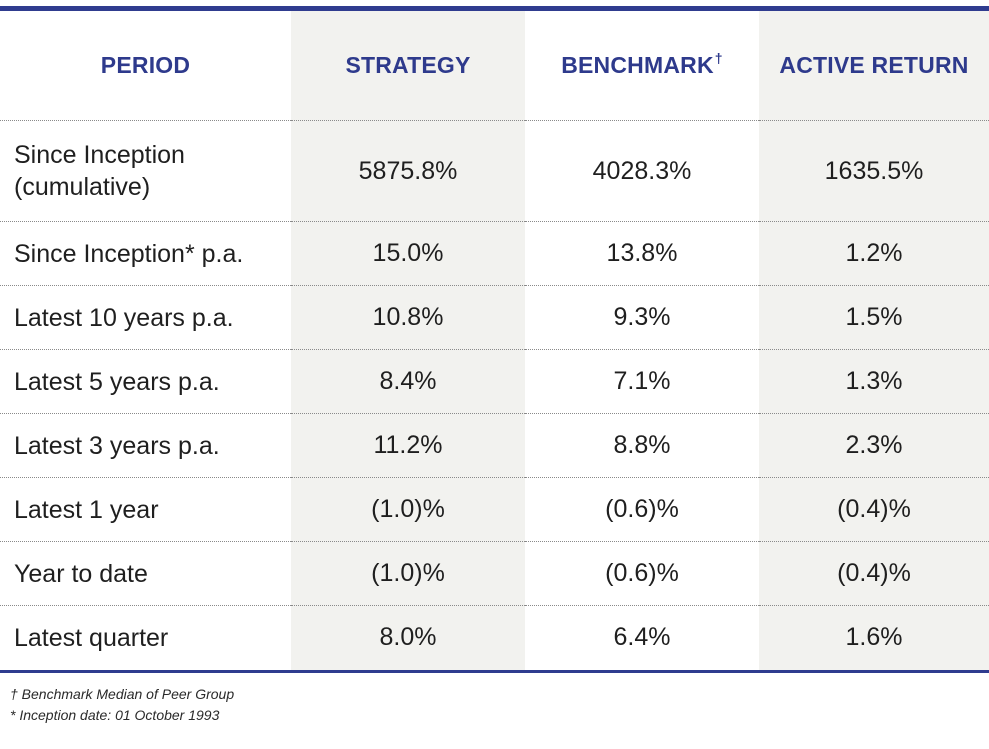  I want to click on header-benchmark-label: BENCHMARK, so click(637, 65).